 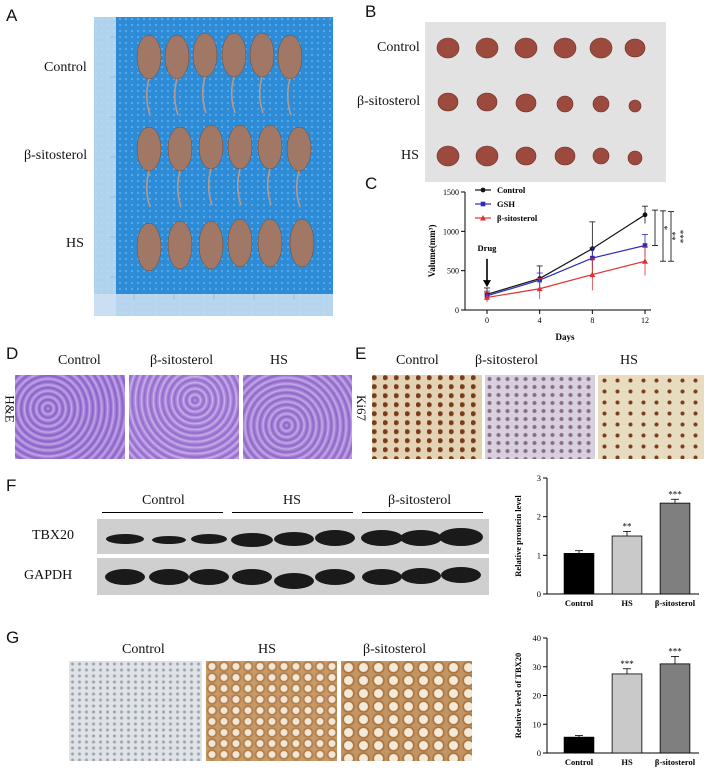 I want to click on chart-c-marks, so click(x=566, y=254).